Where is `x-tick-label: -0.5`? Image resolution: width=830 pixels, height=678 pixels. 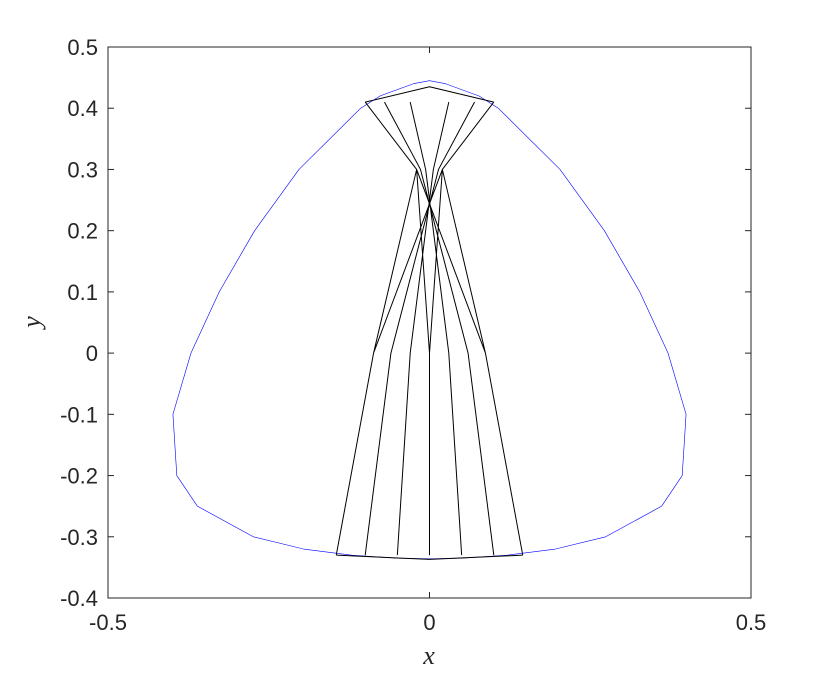 x-tick-label: -0.5 is located at coordinates (108, 622).